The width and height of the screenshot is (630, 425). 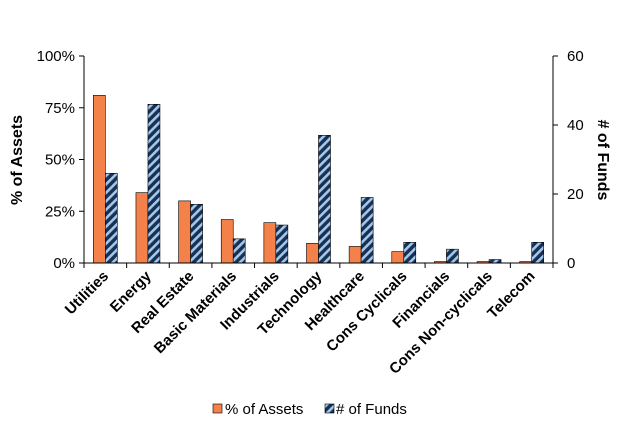 I want to click on right-tick-label: 20, so click(x=575, y=194).